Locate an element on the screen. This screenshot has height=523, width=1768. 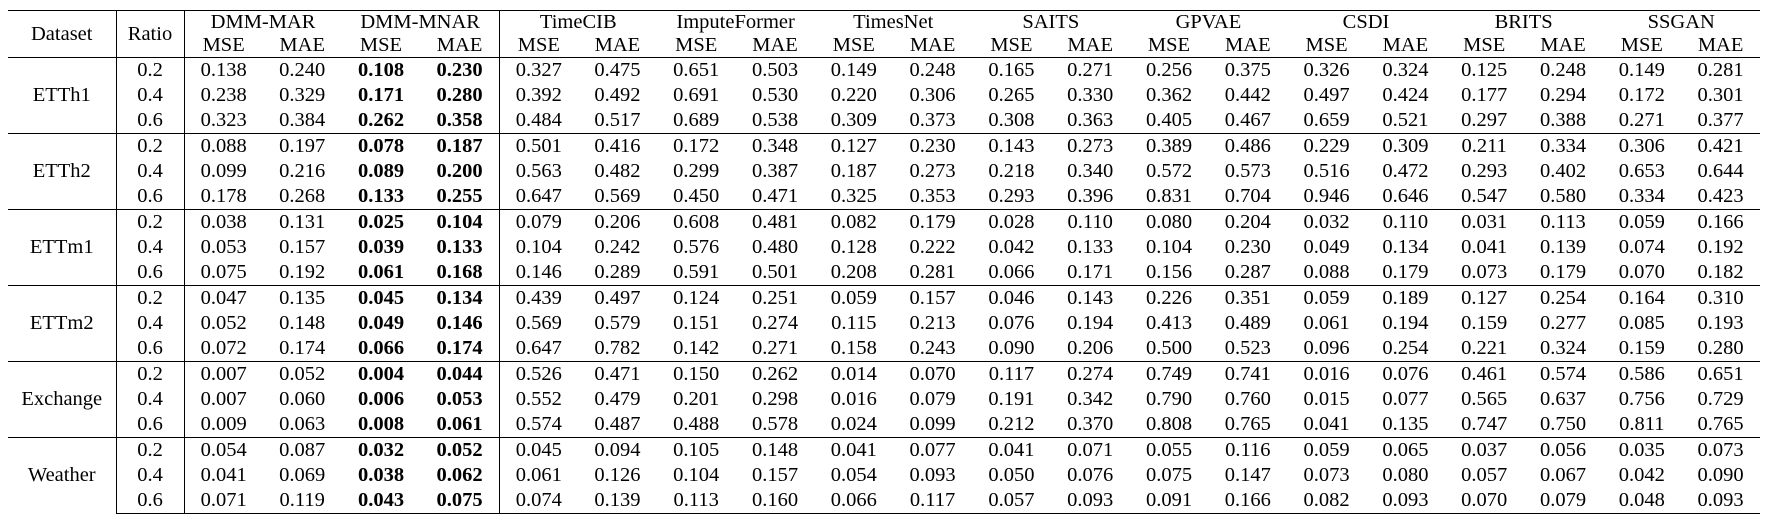
value-cell: 0.310 is located at coordinates (1721, 298).